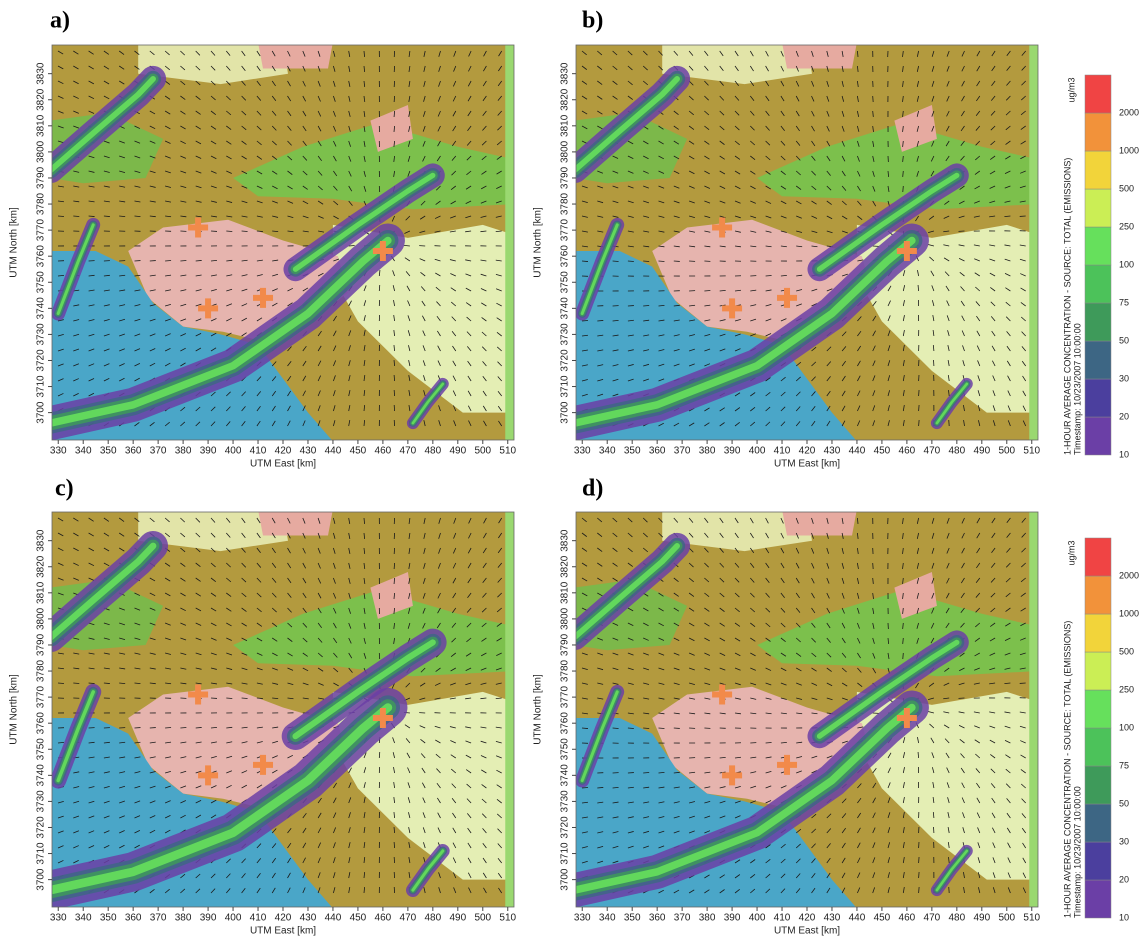  I want to click on y-tick-label: 3830, so click(41, 73).